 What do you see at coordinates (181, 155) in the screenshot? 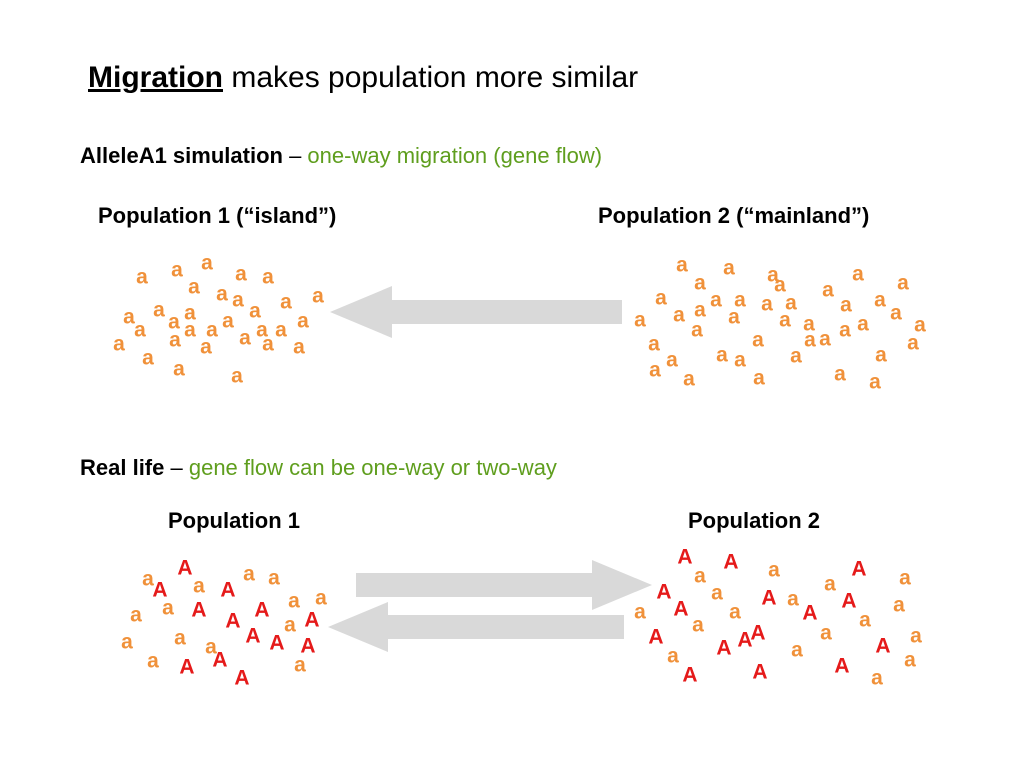
I see `simulation-heading-bold: AlleleA1 simulation` at bounding box center [181, 155].